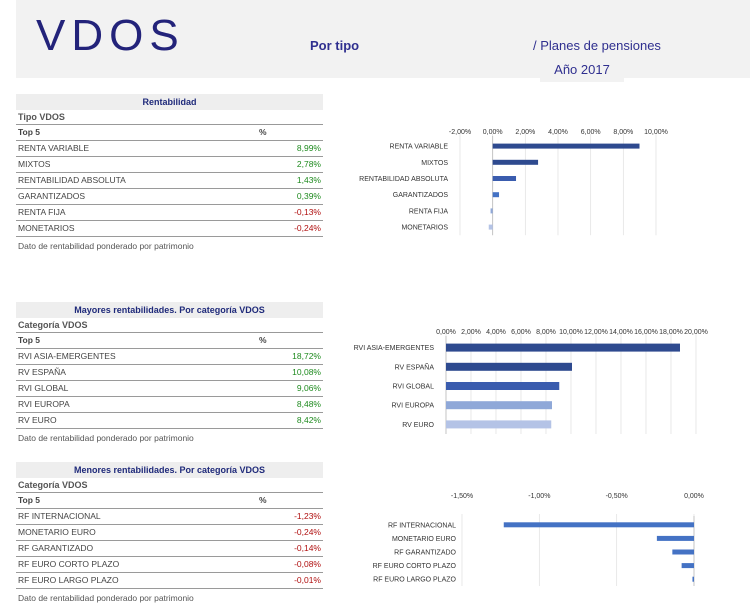  What do you see at coordinates (37, 420) in the screenshot?
I see `row-label: RV EURO` at bounding box center [37, 420].